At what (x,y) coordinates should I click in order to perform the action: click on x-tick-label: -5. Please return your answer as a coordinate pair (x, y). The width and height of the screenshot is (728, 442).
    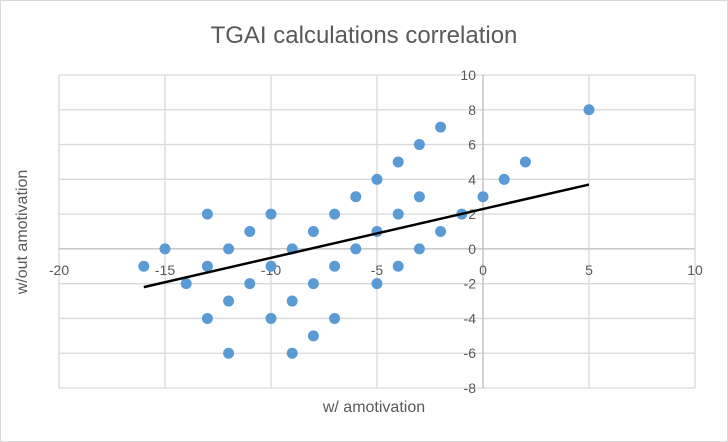
    Looking at the image, I should click on (377, 270).